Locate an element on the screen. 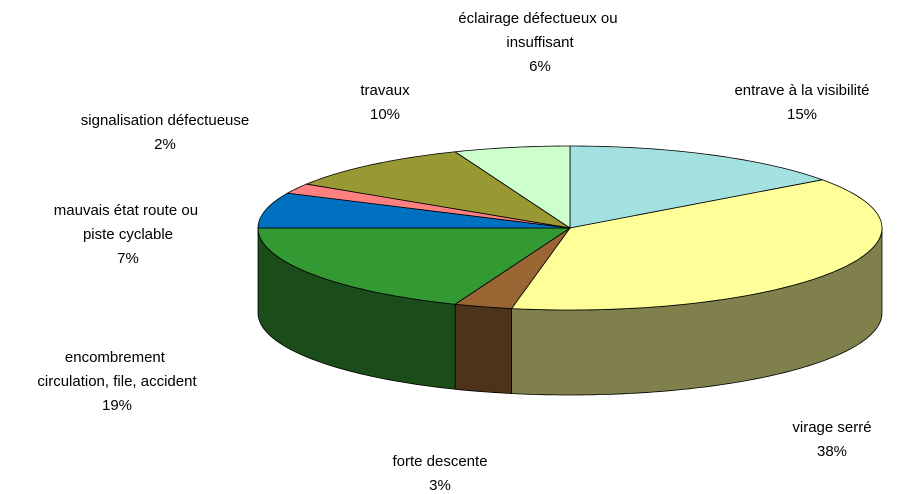  category-label: virage serré is located at coordinates (831, 427).